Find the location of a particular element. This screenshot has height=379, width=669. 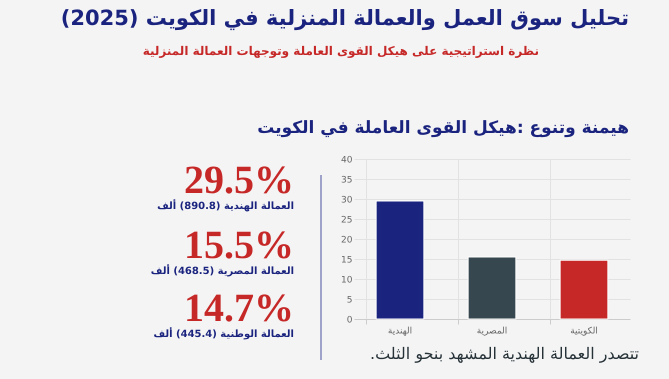

text: هيمنة وتنوع :هيكل القوى العاملة في الكويت is located at coordinates (443, 128).